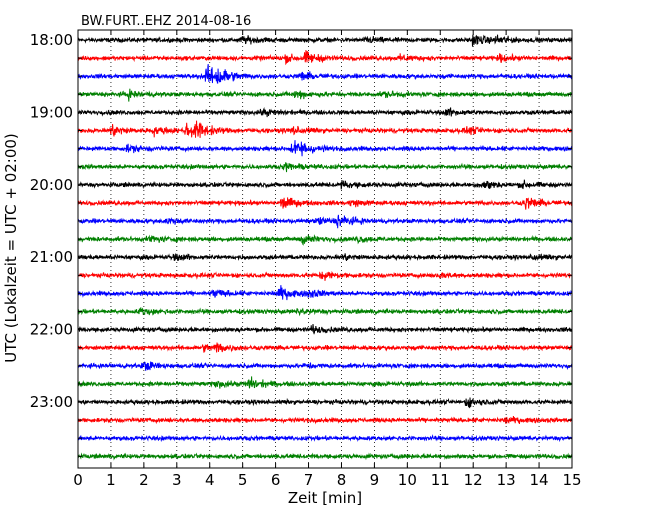 The width and height of the screenshot is (650, 520). I want to click on trace-1900, so click(325, 112).